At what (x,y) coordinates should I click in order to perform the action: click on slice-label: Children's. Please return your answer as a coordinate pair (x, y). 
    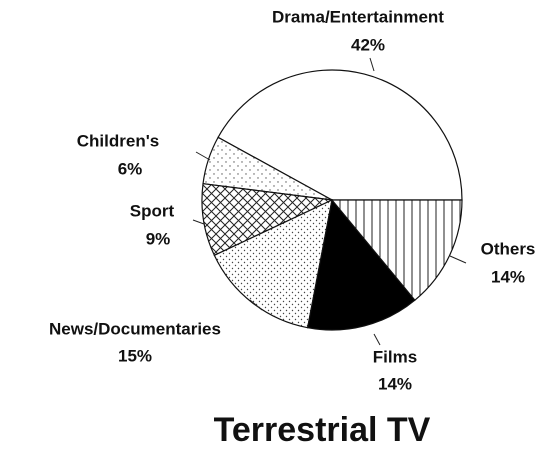
    Looking at the image, I should click on (118, 140).